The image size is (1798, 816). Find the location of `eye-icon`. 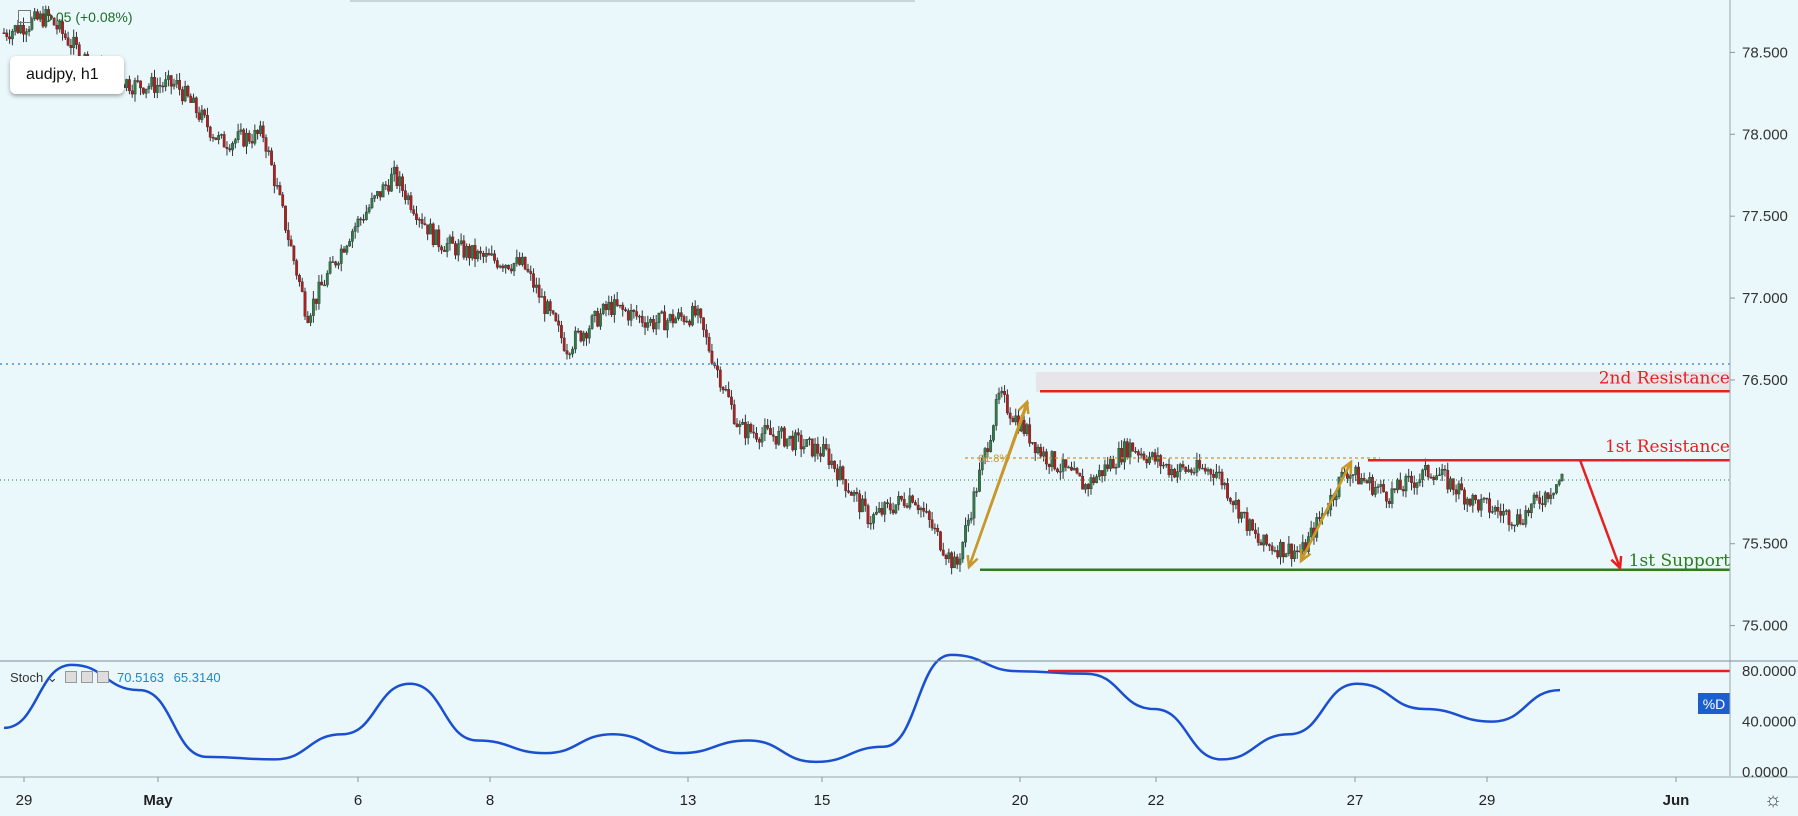

eye-icon is located at coordinates (71, 677).